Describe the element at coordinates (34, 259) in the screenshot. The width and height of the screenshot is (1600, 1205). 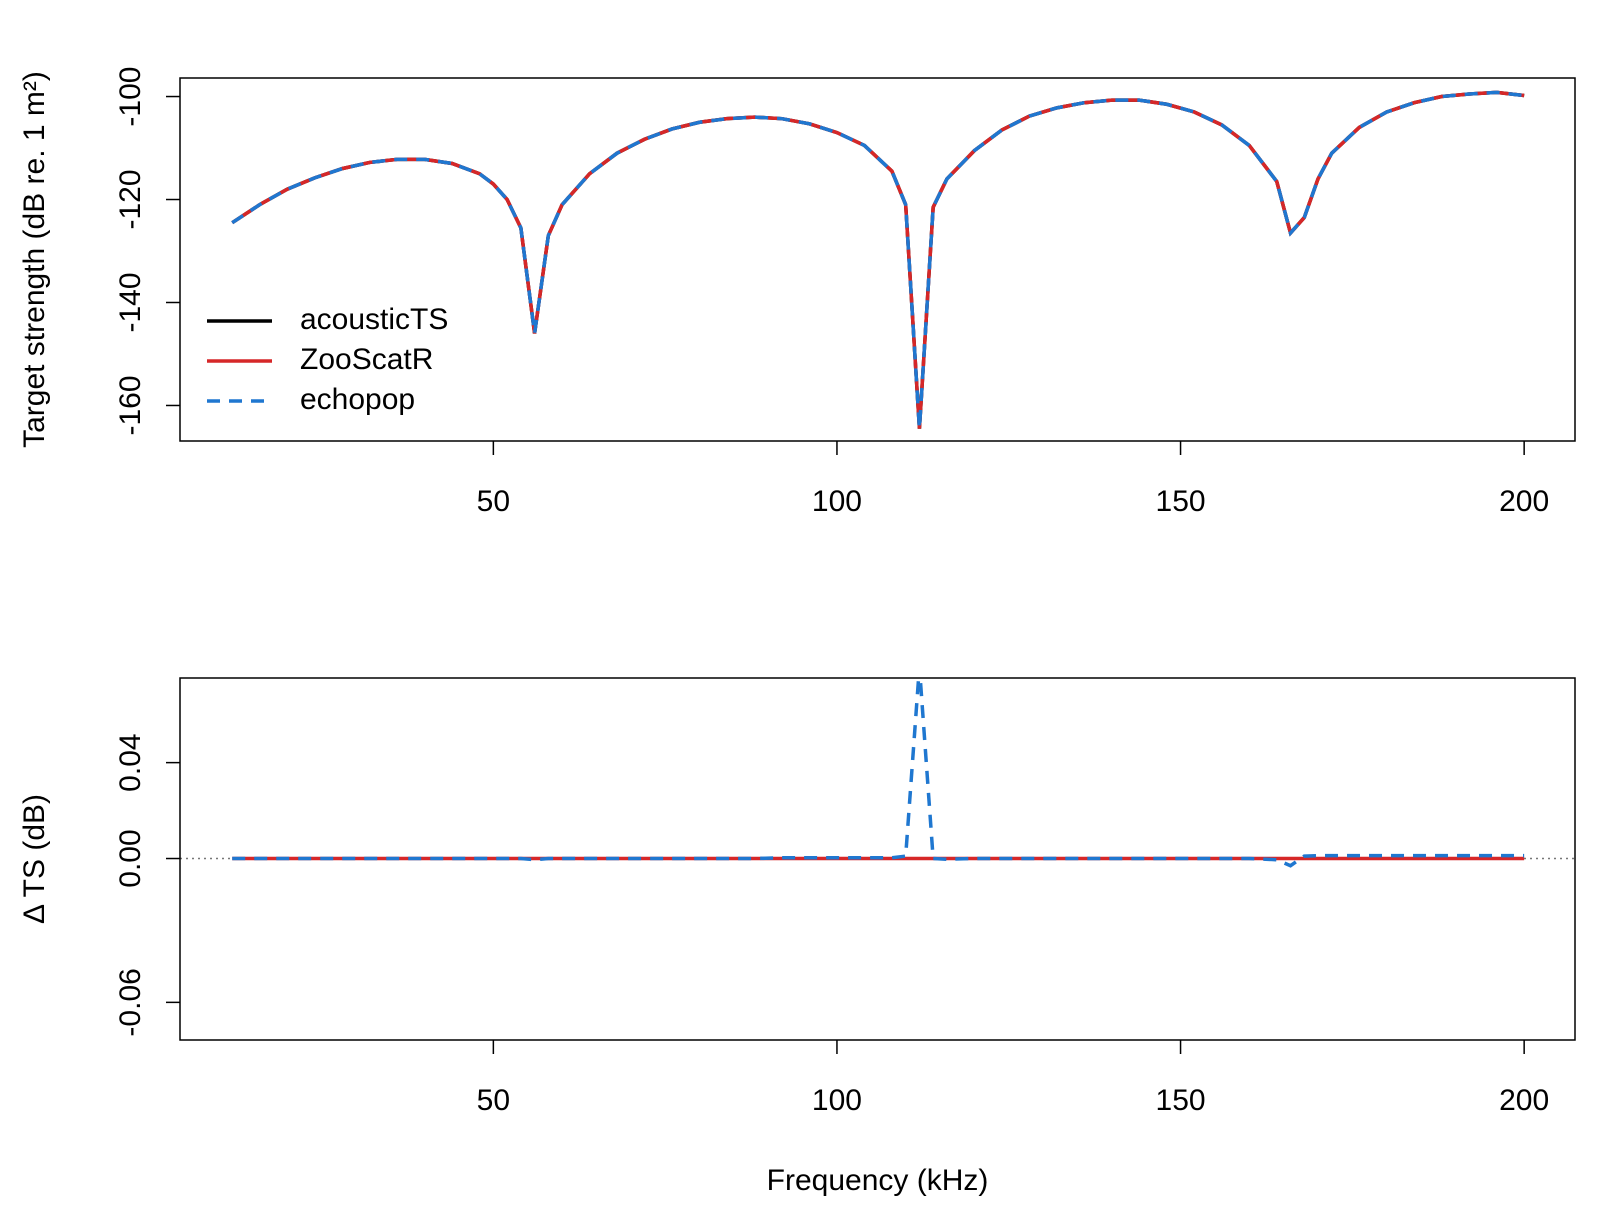
I see `y-axis-label: Target strength (dB re. 1 m²)` at that location.